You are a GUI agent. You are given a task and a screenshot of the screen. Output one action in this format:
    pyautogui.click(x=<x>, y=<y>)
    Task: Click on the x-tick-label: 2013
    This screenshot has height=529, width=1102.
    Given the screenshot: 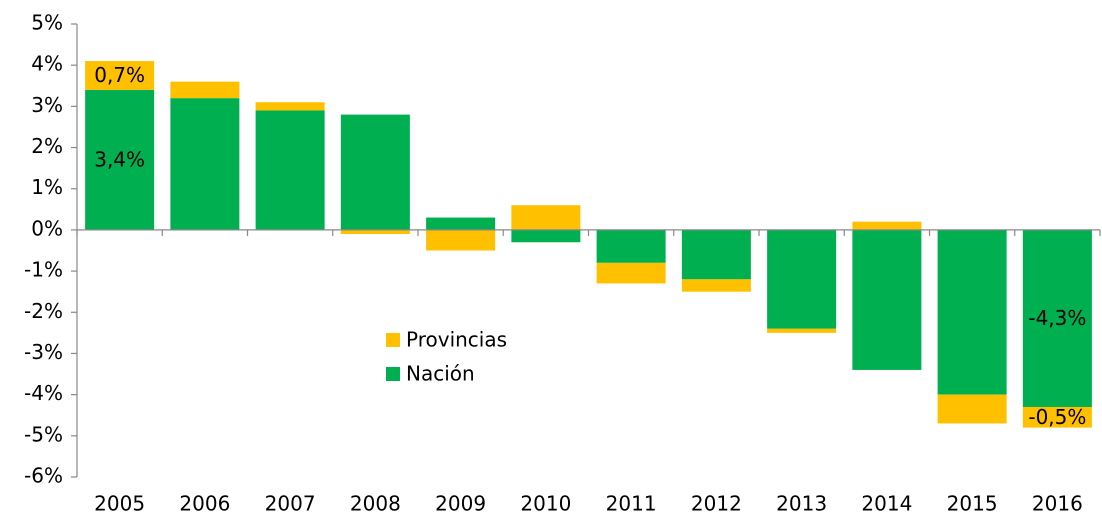 What is the action you would take?
    pyautogui.click(x=801, y=504)
    